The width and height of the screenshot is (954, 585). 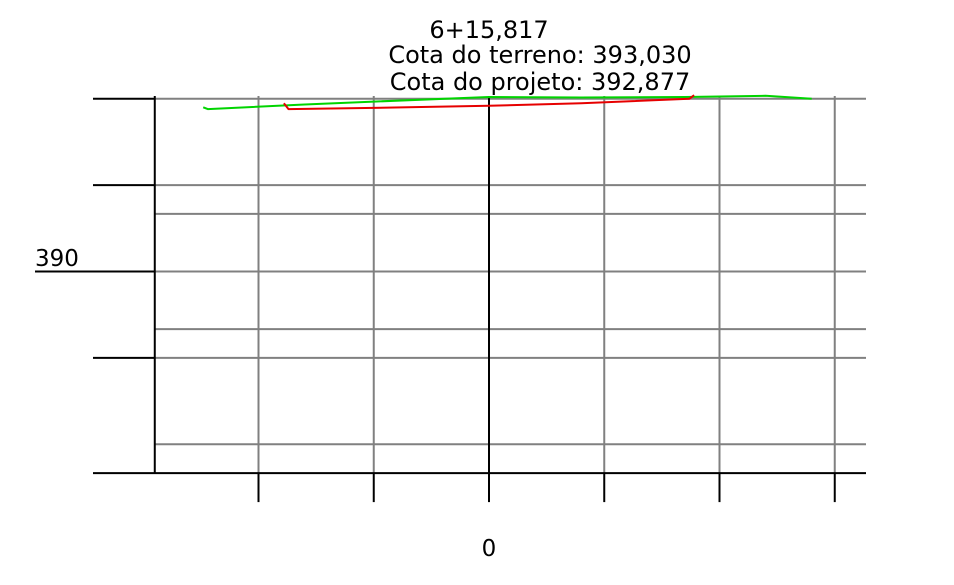 What do you see at coordinates (488, 30) in the screenshot?
I see `station-label: 6+15,817` at bounding box center [488, 30].